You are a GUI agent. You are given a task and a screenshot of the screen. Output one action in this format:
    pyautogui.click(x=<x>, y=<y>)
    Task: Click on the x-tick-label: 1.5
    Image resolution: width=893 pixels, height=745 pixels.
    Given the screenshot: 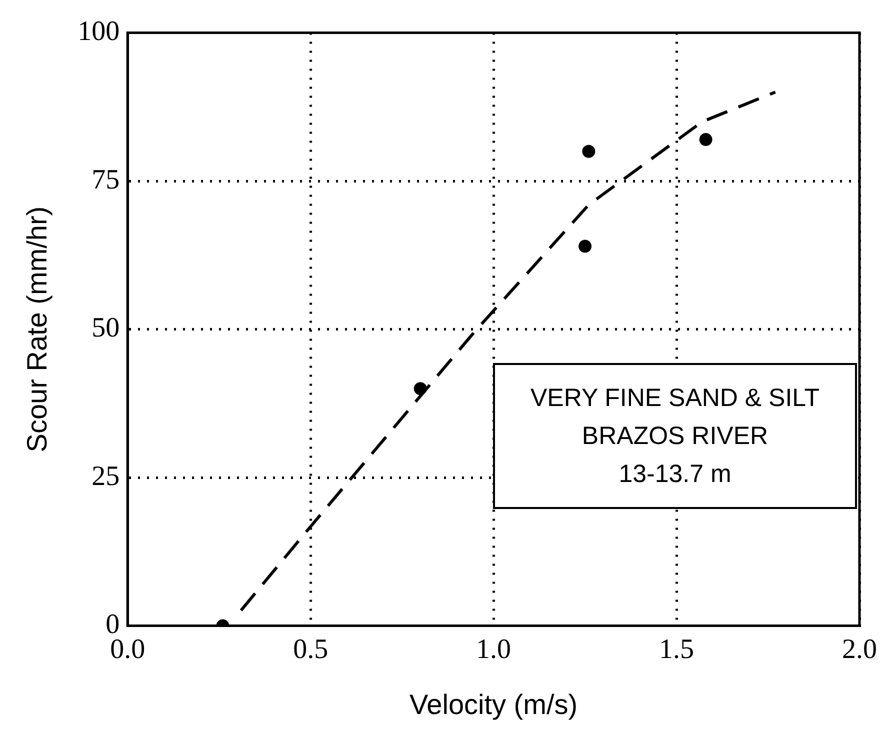 What is the action you would take?
    pyautogui.click(x=676, y=649)
    